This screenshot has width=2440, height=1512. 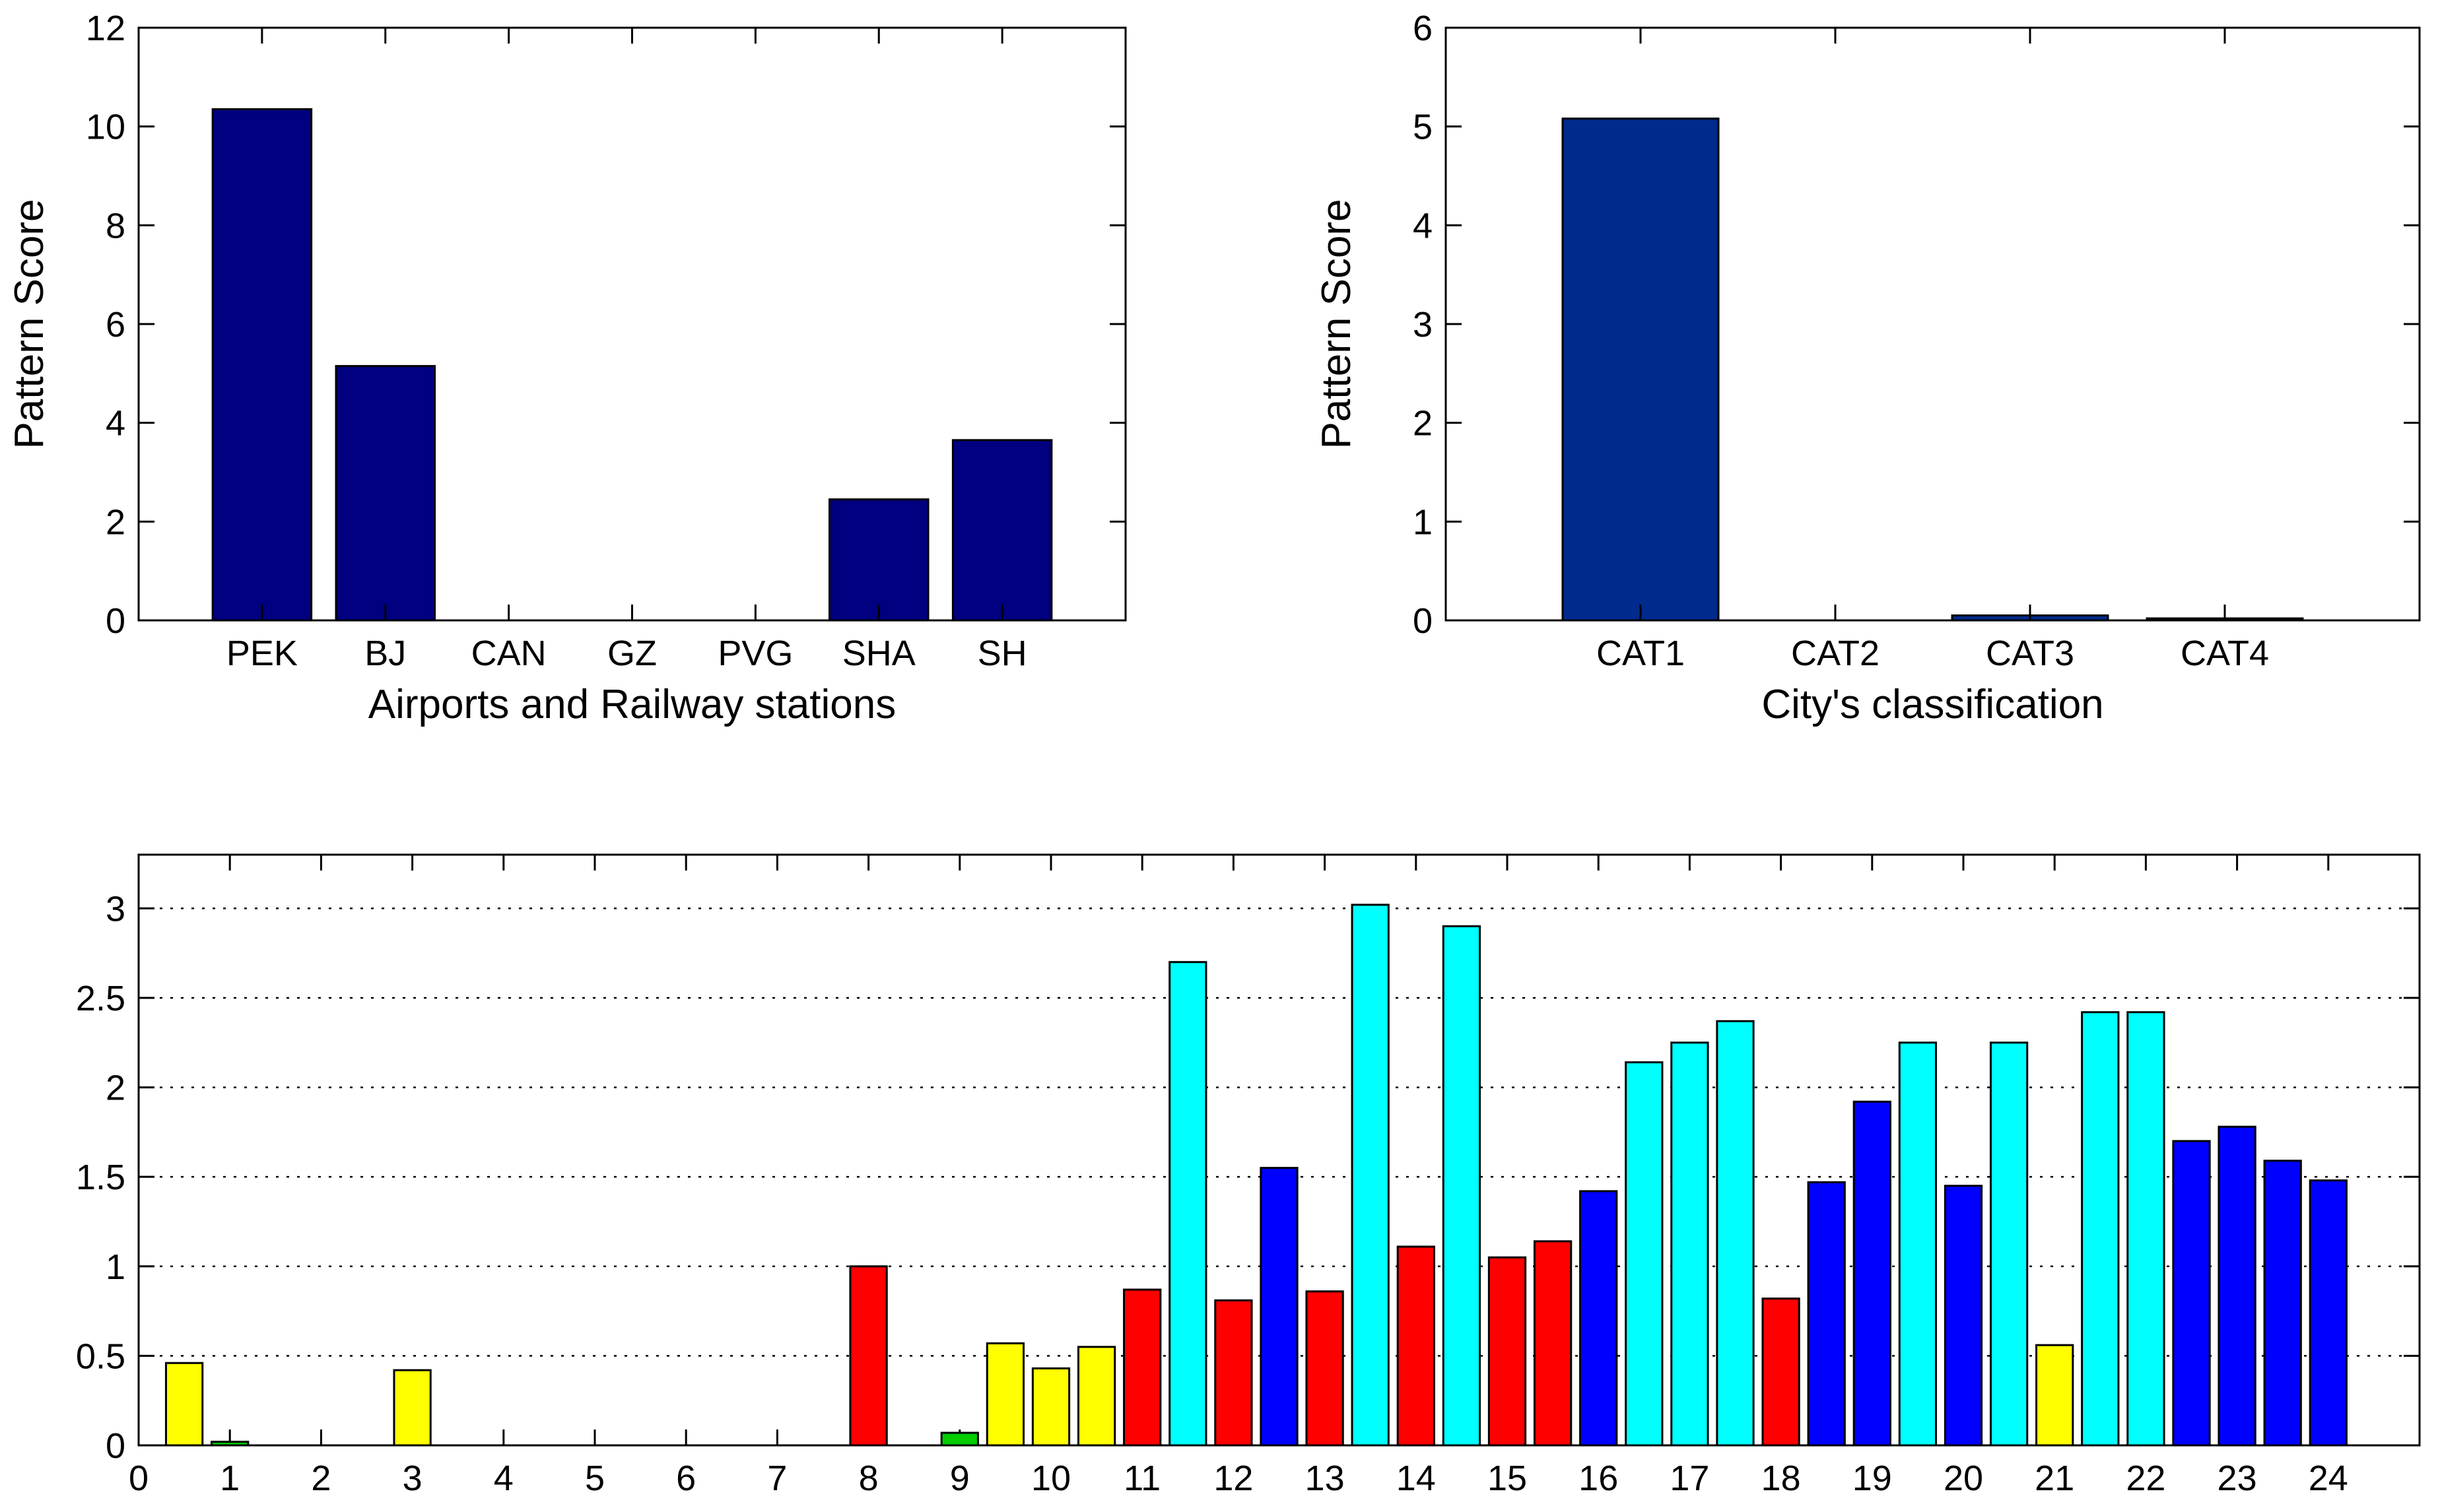 I want to click on x-tick-label: 3, so click(x=413, y=1479).